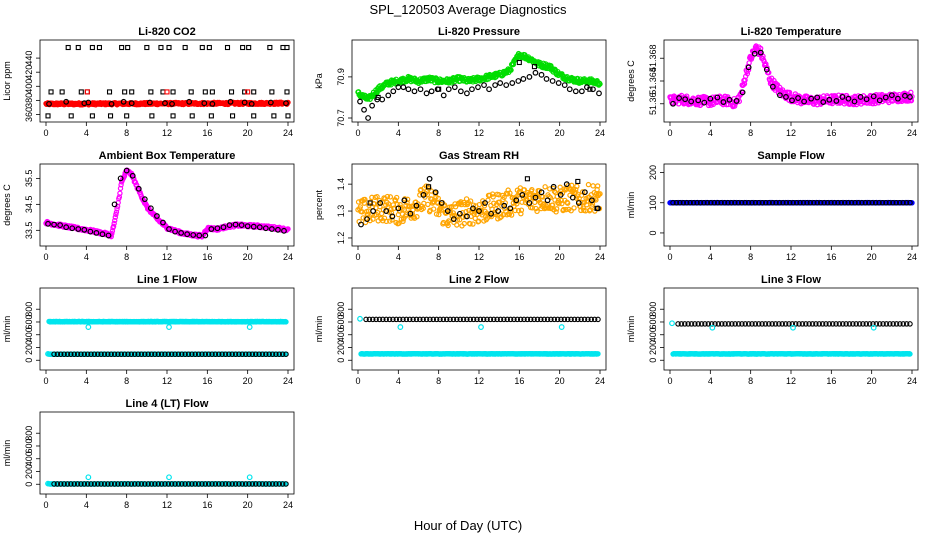  Describe the element at coordinates (29, 72) in the screenshot. I see `y-tick-label: 420` at that location.